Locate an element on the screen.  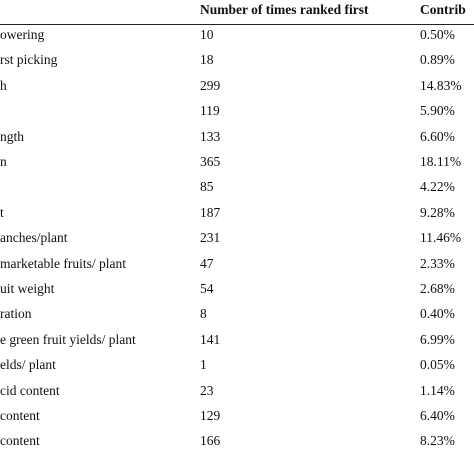
row-label: marketable fruits/ plant is located at coordinates (63, 263).